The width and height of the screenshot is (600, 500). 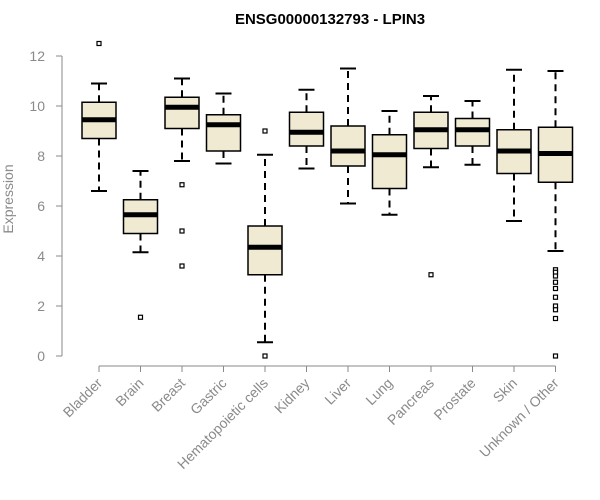 I want to click on y-axis: 0 2 4 6 8 10 12, so click(x=46, y=206).